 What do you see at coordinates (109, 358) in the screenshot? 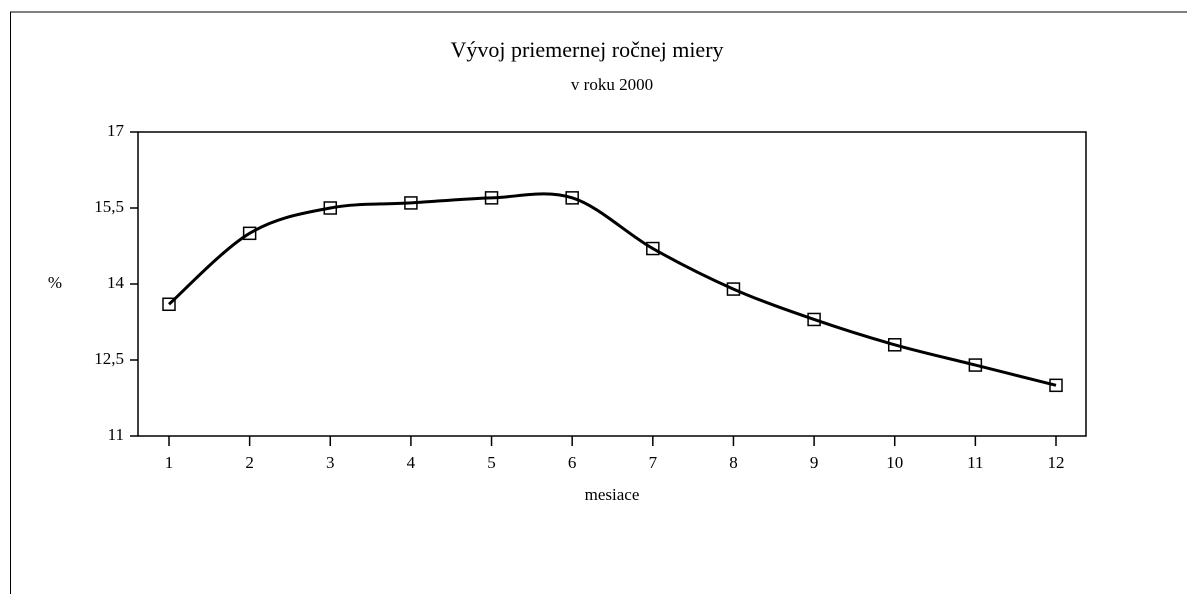
I see `y-tick-label: 12,5` at bounding box center [109, 358].